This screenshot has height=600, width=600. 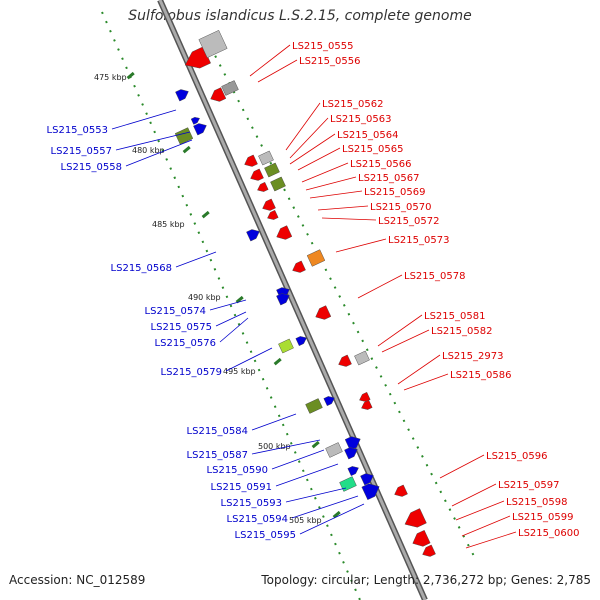 I want to click on gene-label: LS215_0576, so click(x=185, y=343).